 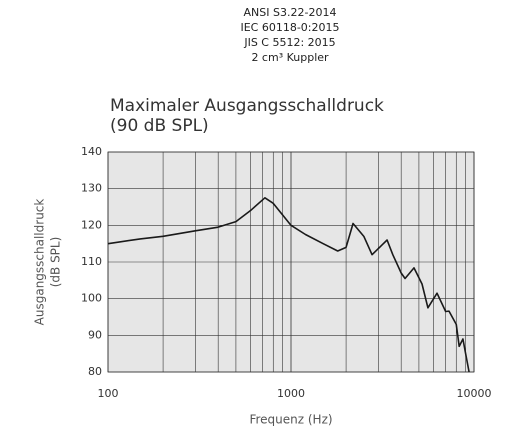 I want to click on x-tick-label: 1000, so click(x=291, y=393).